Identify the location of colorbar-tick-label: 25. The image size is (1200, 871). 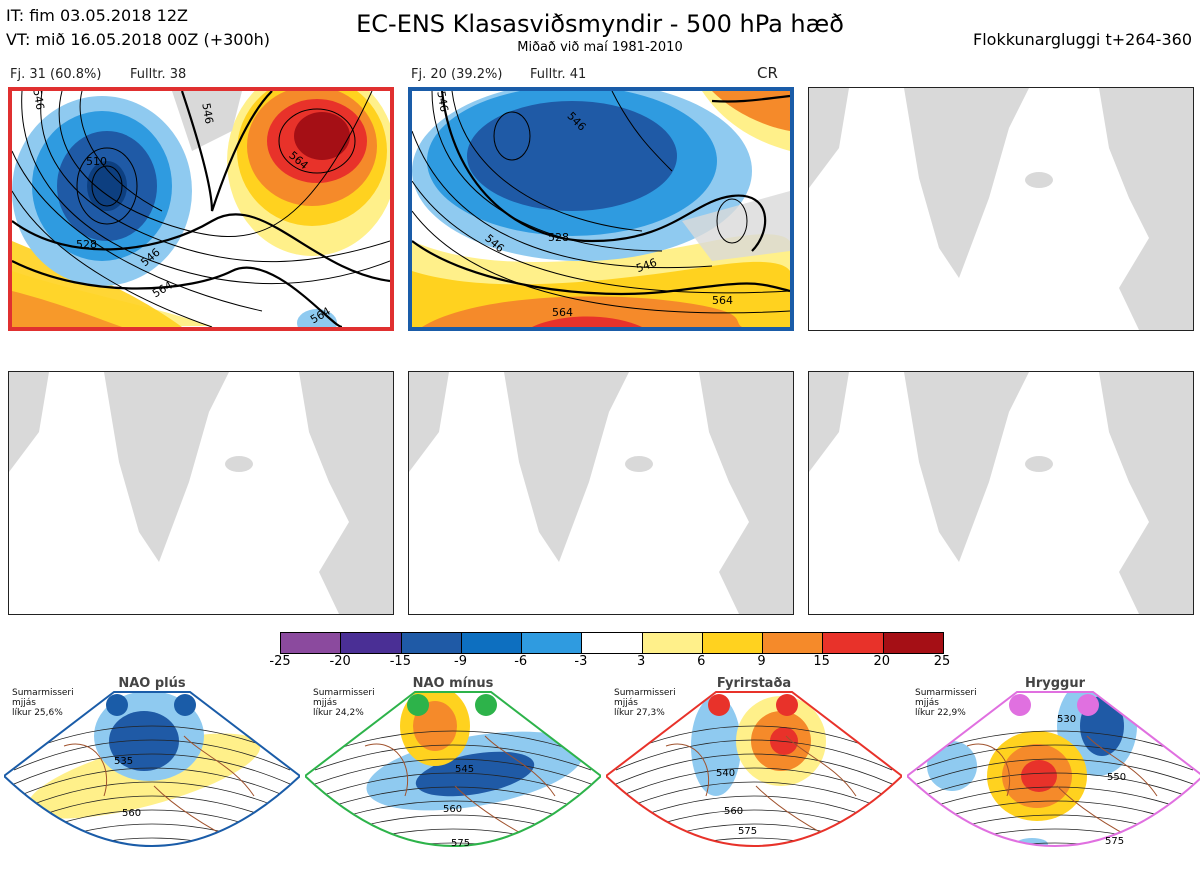
(942, 661).